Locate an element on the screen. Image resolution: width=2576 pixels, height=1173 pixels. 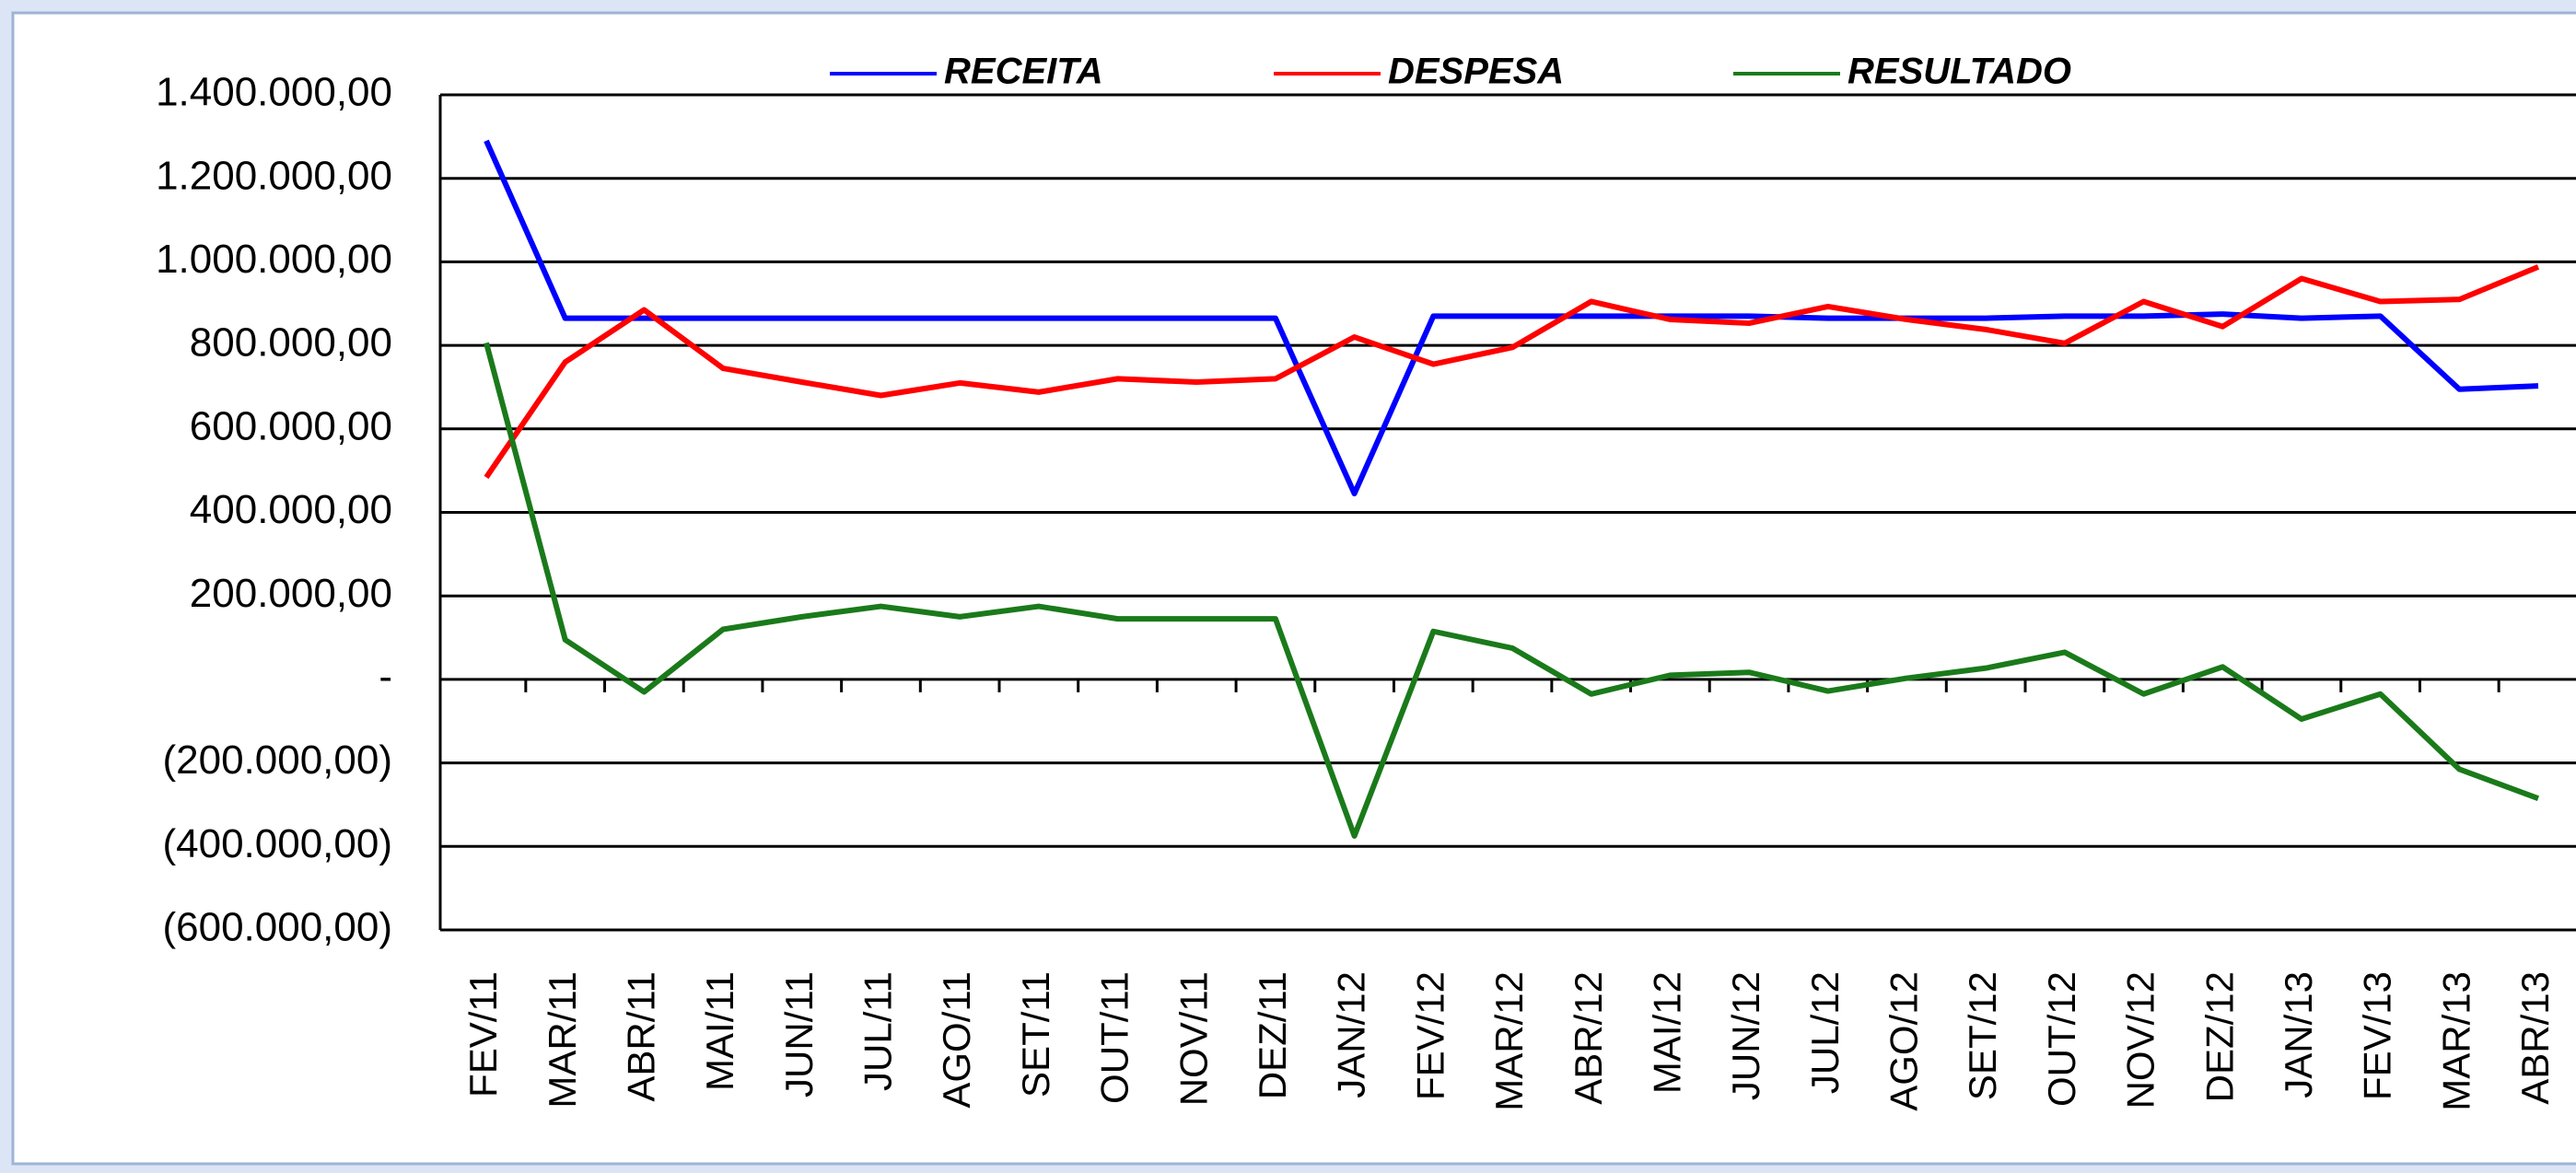
y-tick-label: 400.000,00 is located at coordinates (291, 509).